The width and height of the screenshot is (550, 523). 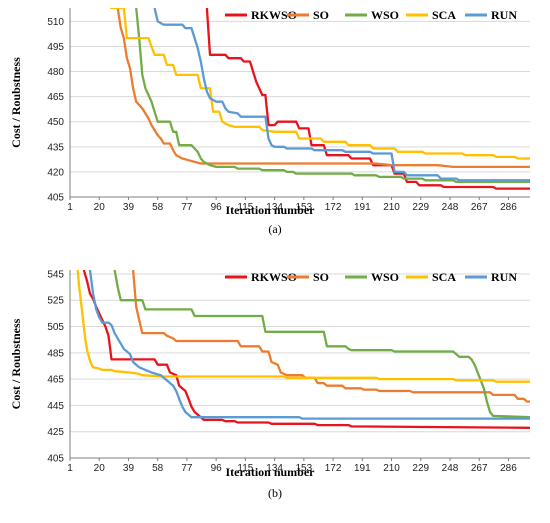 What do you see at coordinates (55, 72) in the screenshot?
I see `y-tick-label: 480` at bounding box center [55, 72].